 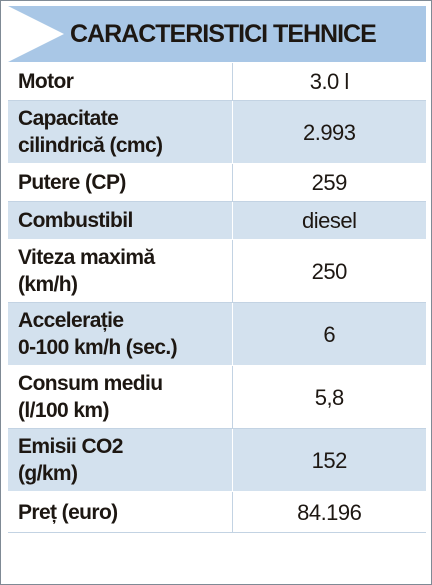 What do you see at coordinates (329, 182) in the screenshot?
I see `spec-value: 259` at bounding box center [329, 182].